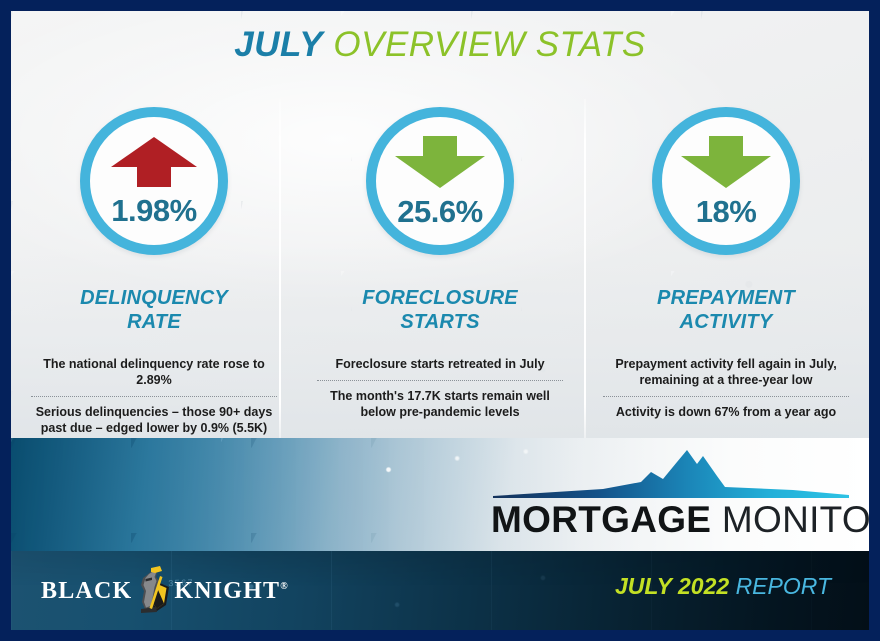 The width and height of the screenshot is (880, 641). What do you see at coordinates (726, 321) in the screenshot?
I see `stat-heading-line2: ACTIVITY` at bounding box center [726, 321].